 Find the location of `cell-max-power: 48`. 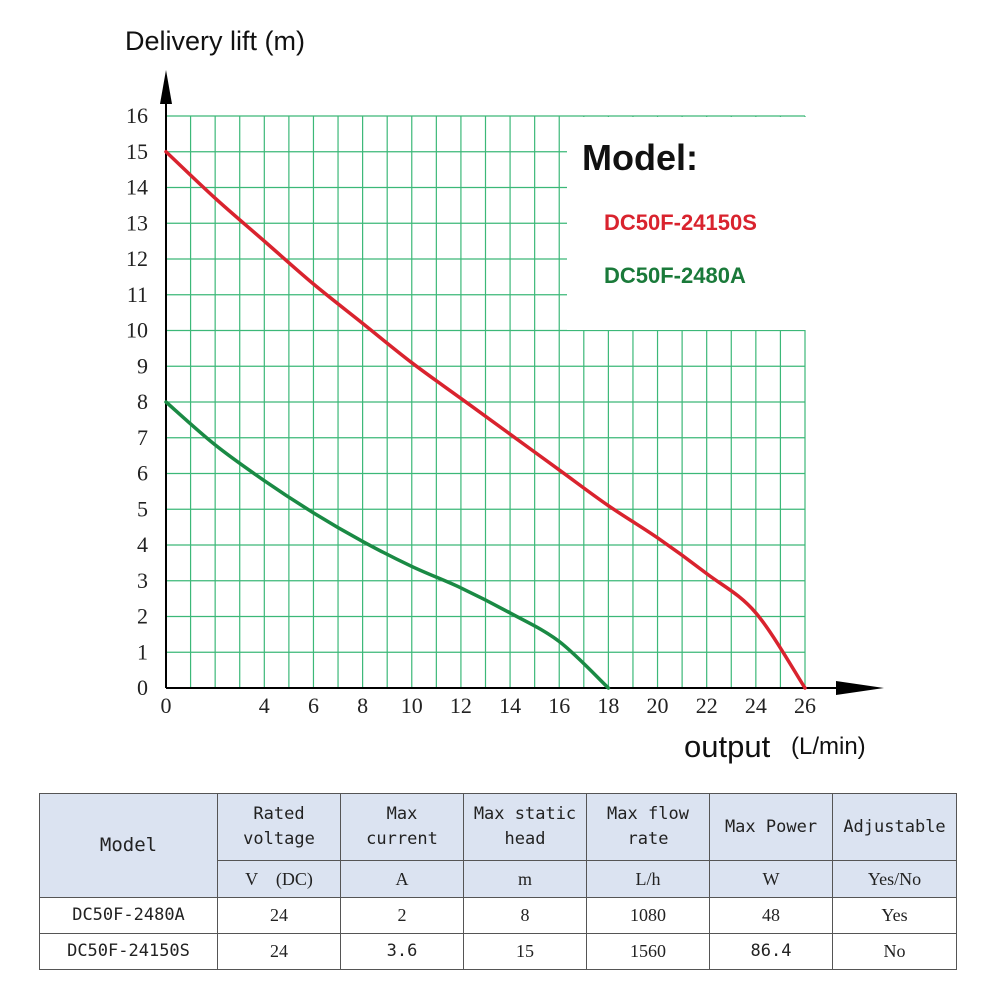

cell-max-power: 48 is located at coordinates (771, 915).